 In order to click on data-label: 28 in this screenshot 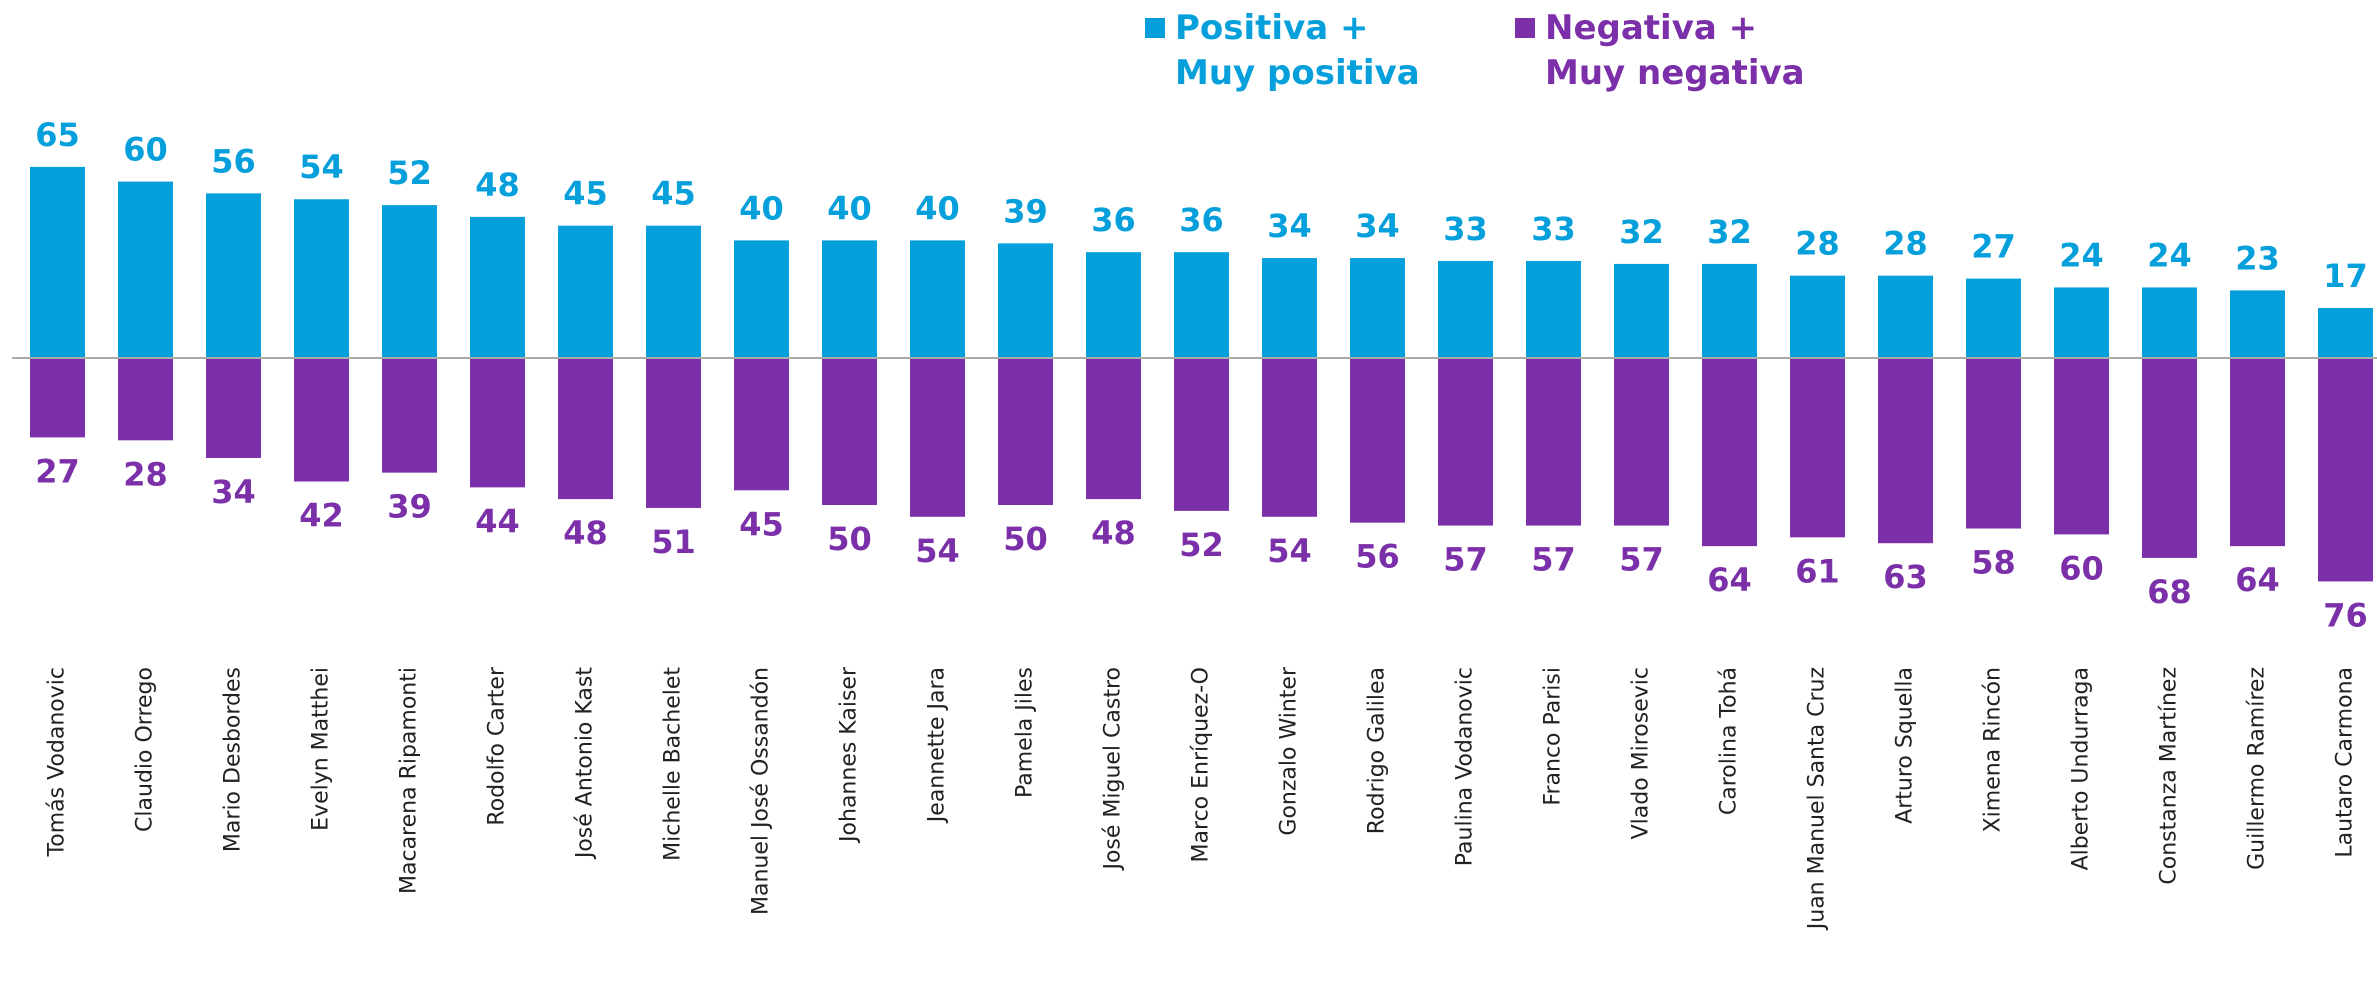, I will do `click(145, 474)`.